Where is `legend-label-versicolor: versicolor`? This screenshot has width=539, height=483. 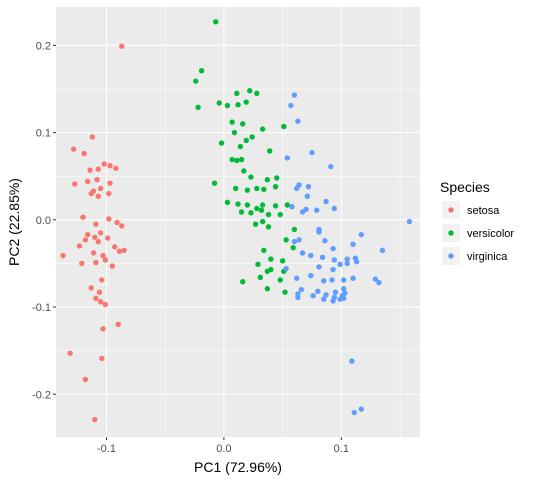
legend-label-versicolor: versicolor is located at coordinates (490, 234).